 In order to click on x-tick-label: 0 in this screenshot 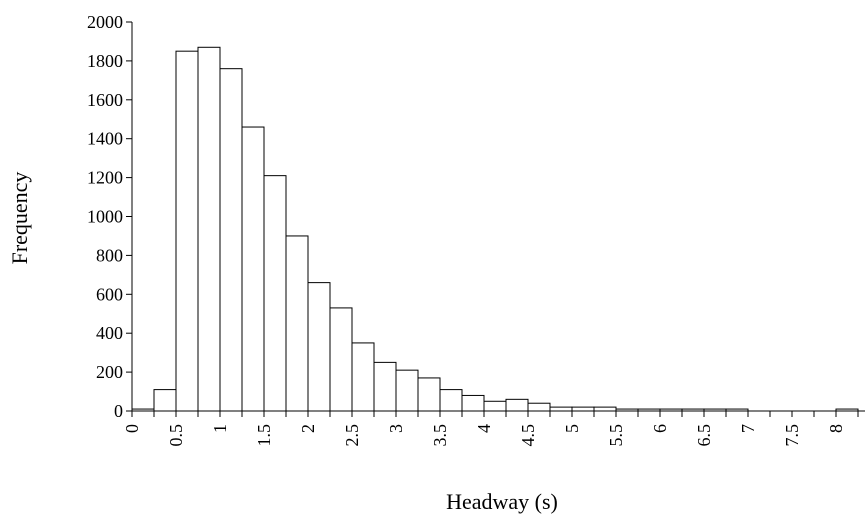, I will do `click(132, 428)`.